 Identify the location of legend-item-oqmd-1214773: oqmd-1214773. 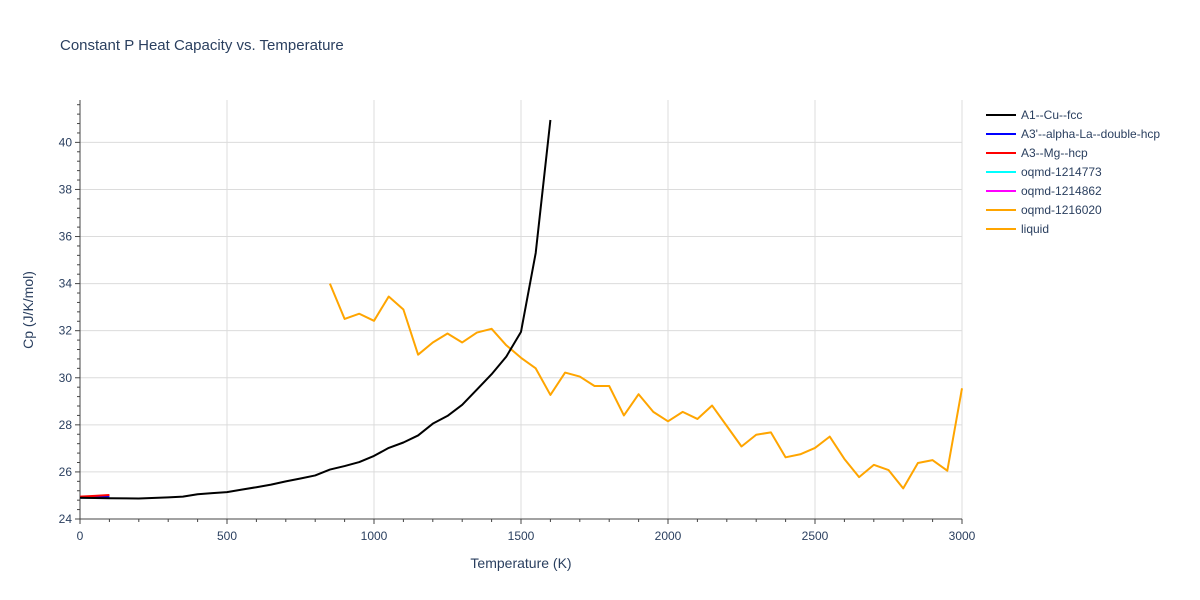
(1044, 172).